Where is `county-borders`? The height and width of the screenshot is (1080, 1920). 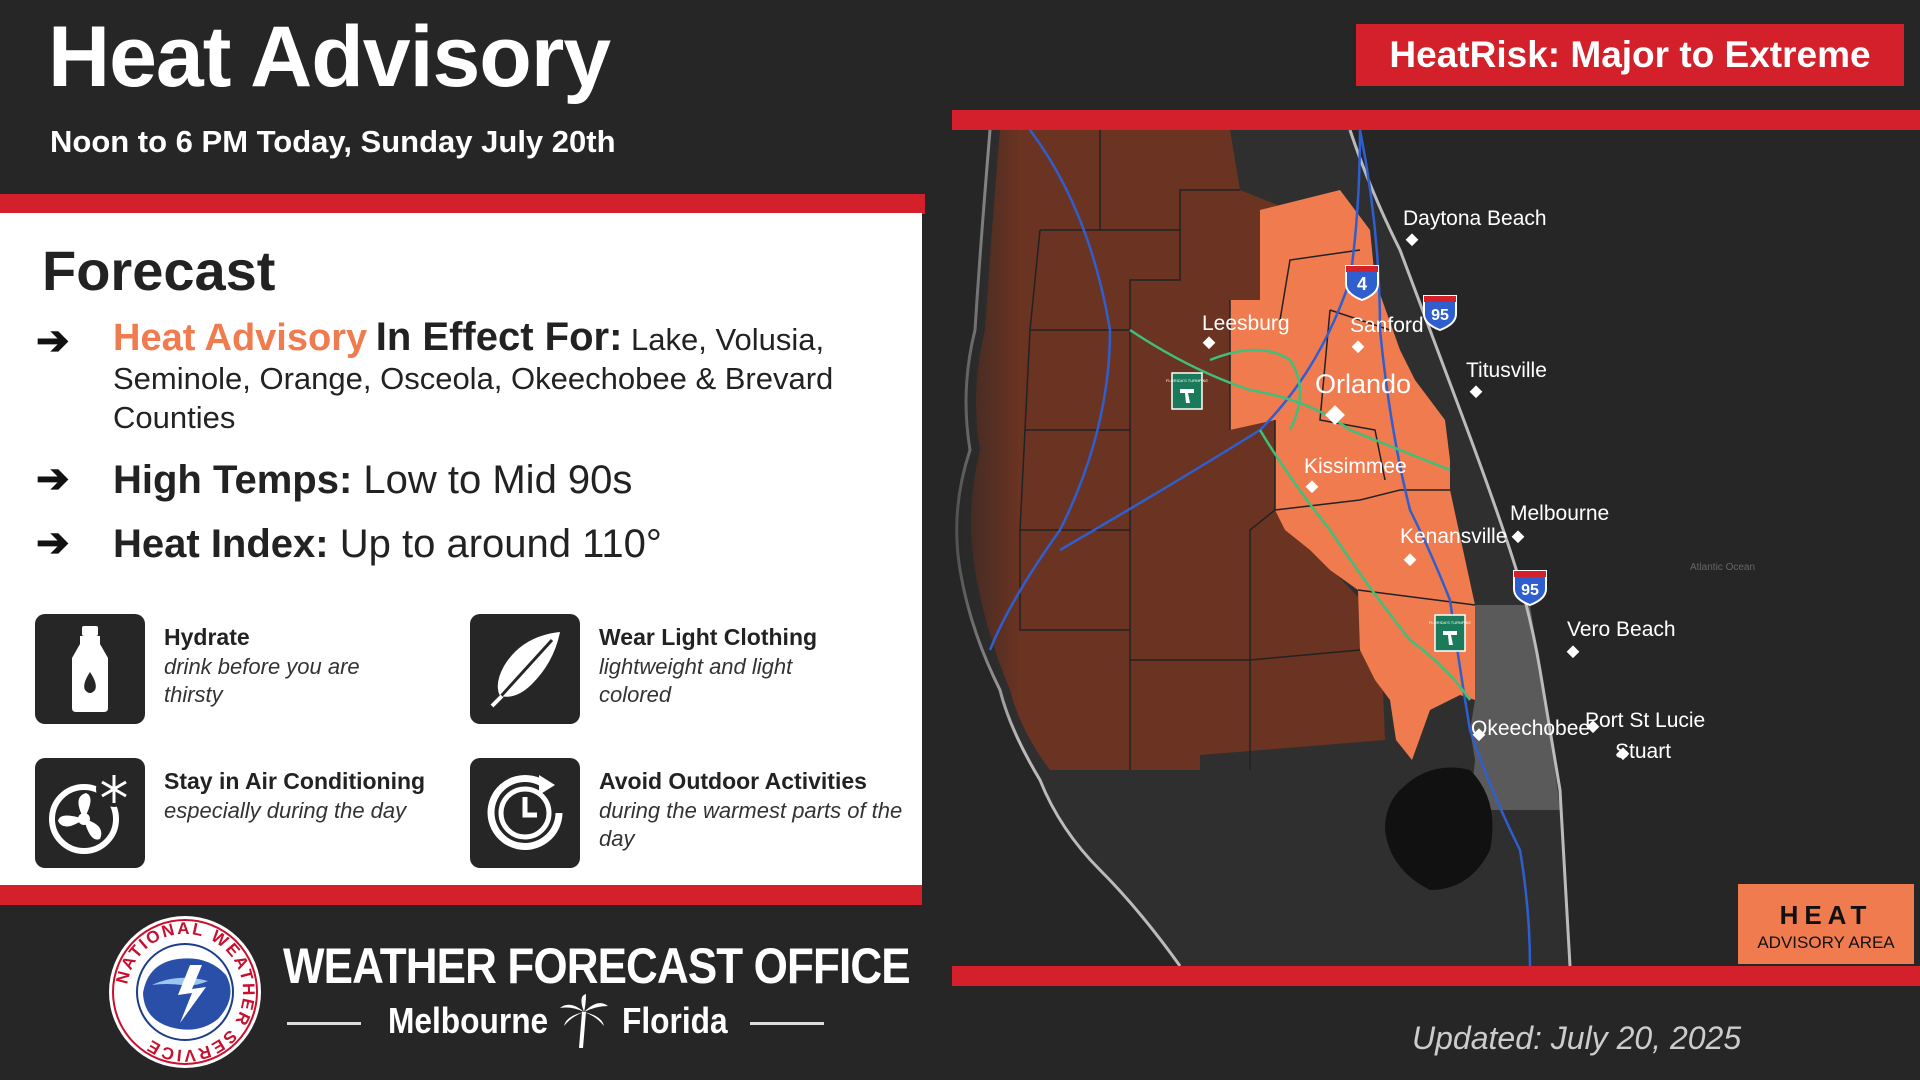
county-borders is located at coordinates (1247, 450).